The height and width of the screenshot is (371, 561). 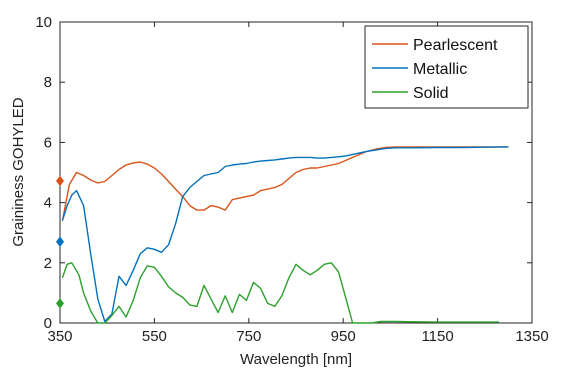 What do you see at coordinates (48, 82) in the screenshot?
I see `y-tick-label: 8` at bounding box center [48, 82].